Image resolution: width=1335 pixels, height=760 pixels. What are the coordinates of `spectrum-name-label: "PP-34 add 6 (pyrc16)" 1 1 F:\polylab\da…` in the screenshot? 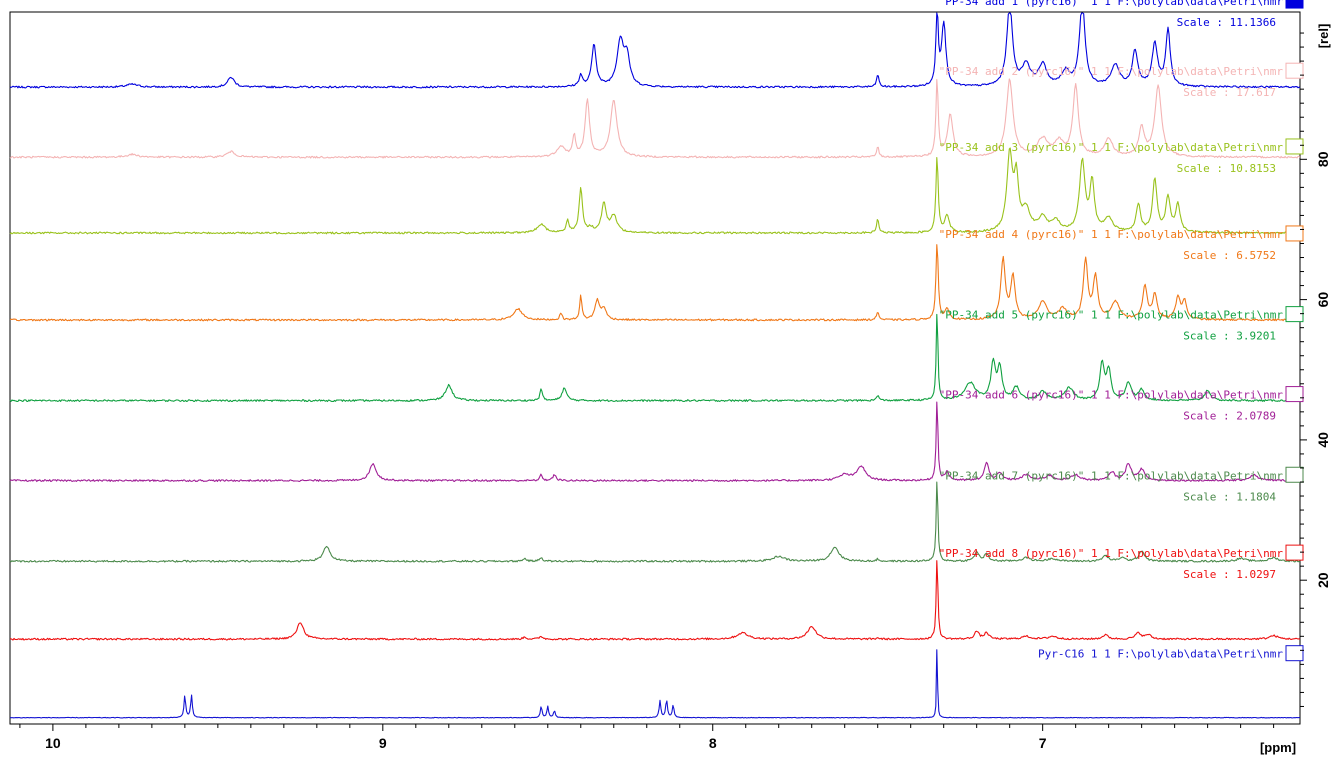 It's located at (1111, 395).